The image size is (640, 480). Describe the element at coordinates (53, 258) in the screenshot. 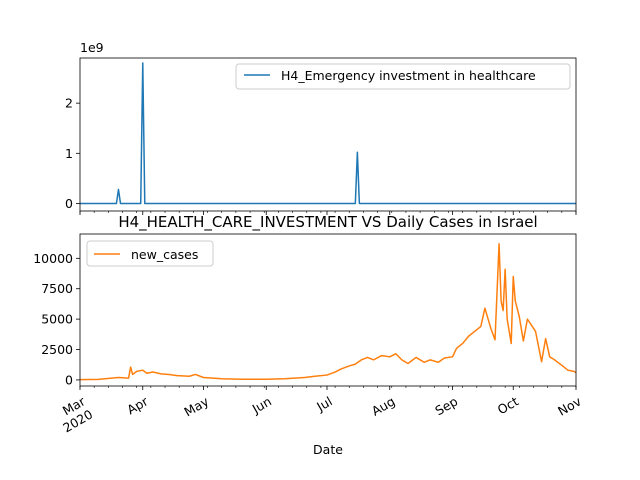

I see `y-tick-label: 10000` at that location.